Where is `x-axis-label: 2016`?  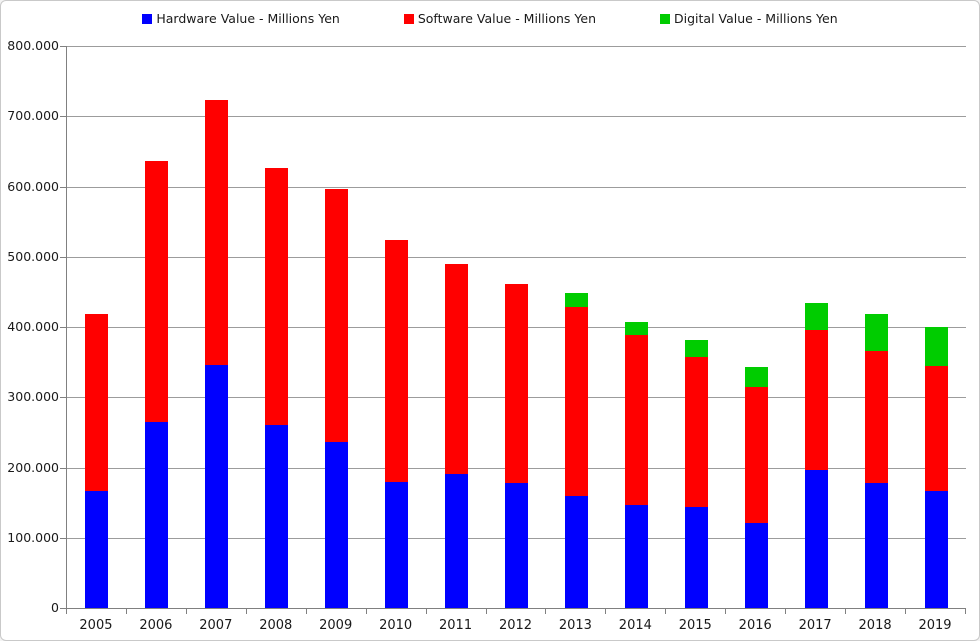 x-axis-label: 2016 is located at coordinates (755, 625).